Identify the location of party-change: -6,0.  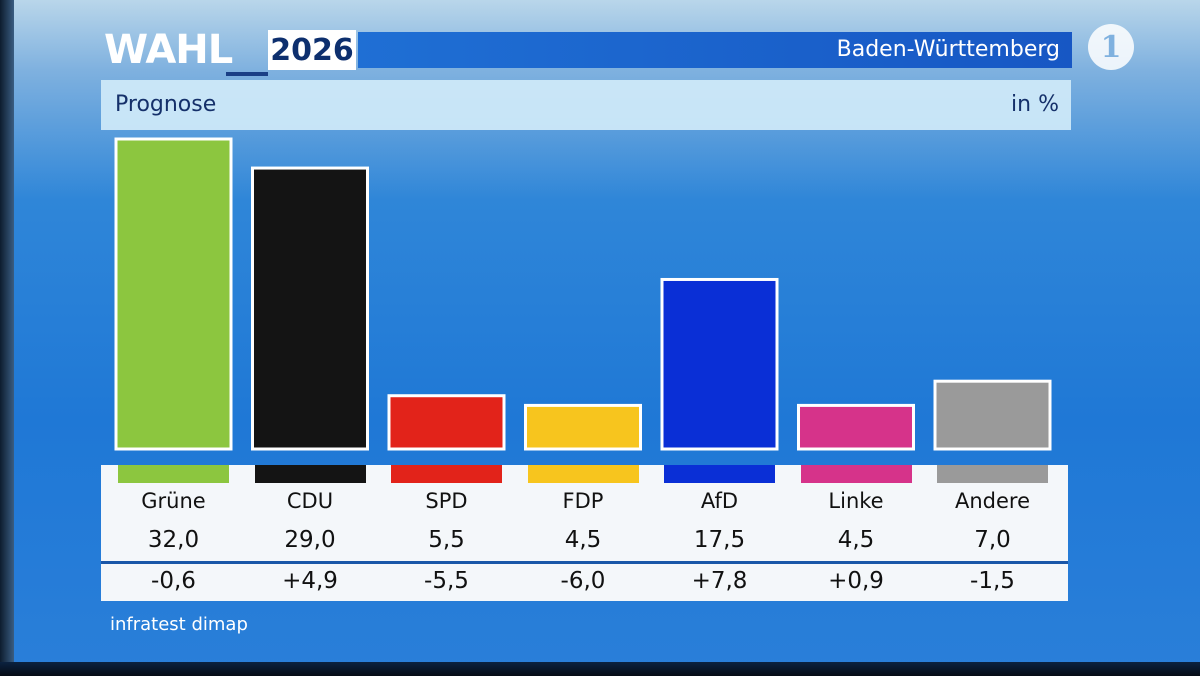
(583, 581).